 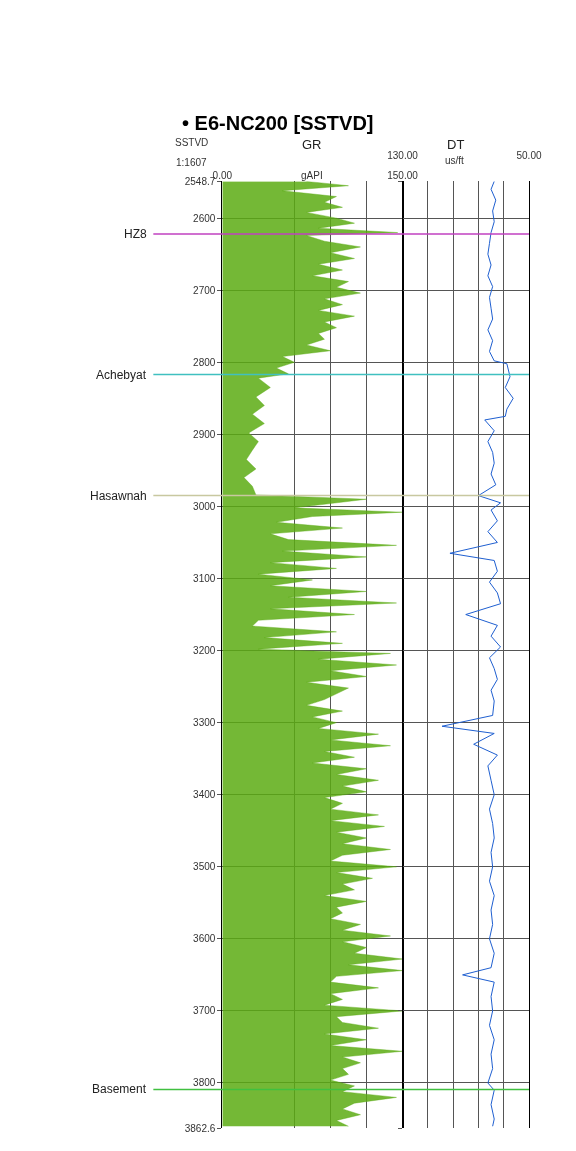 I want to click on text: gAPI, so click(x=312, y=175).